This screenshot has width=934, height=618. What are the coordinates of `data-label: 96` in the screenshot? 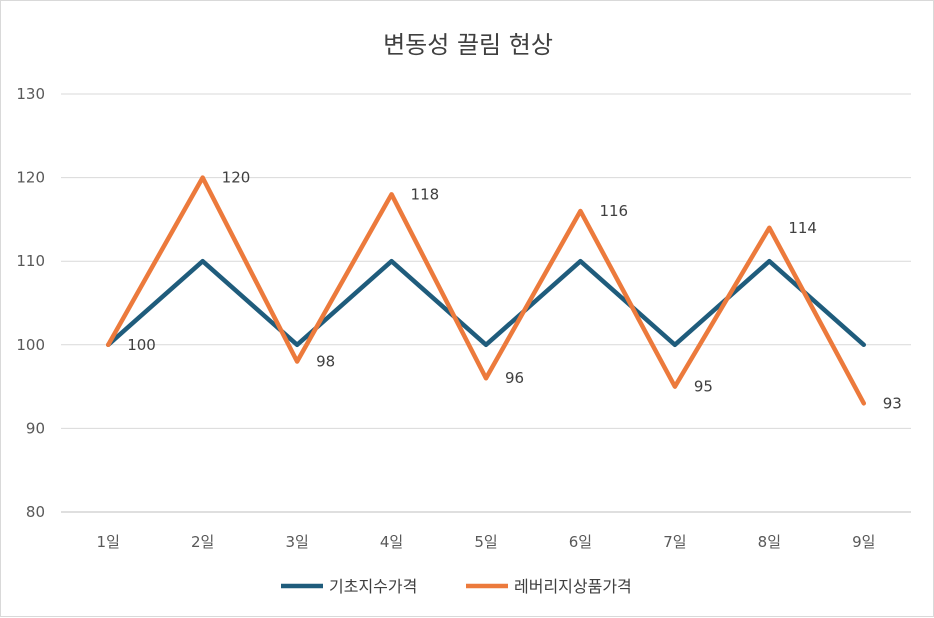 It's located at (514, 378).